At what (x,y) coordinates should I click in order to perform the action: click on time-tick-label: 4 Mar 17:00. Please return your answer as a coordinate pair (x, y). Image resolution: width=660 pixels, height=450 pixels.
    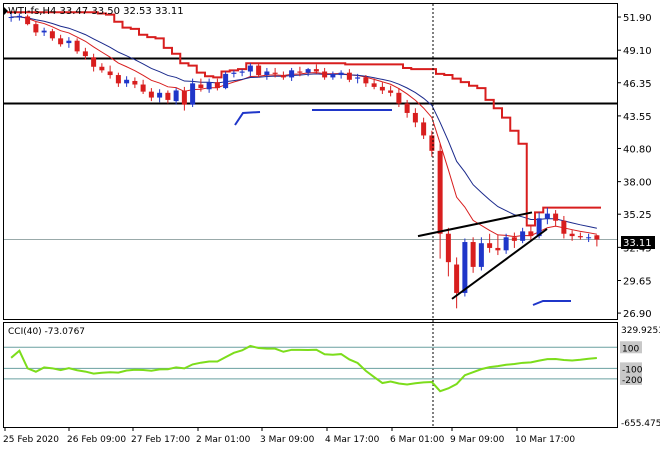
    Looking at the image, I should click on (352, 440).